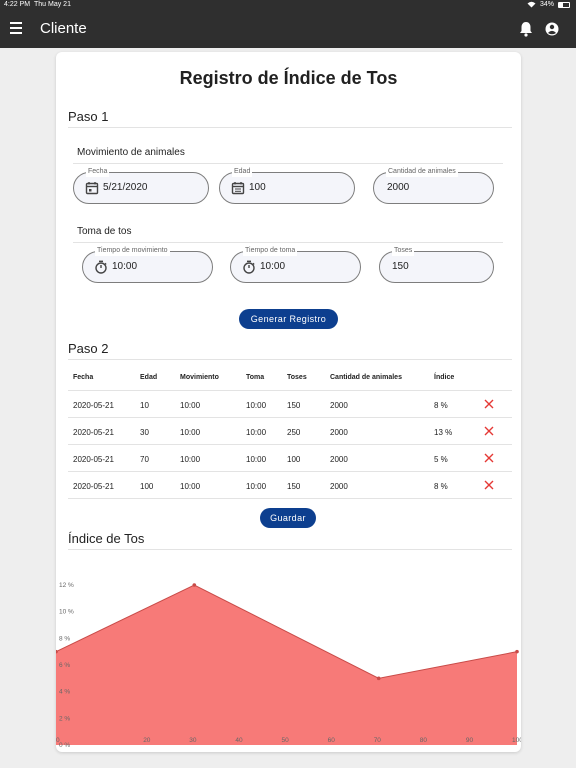  I want to click on cell-edad: 30, so click(144, 432).